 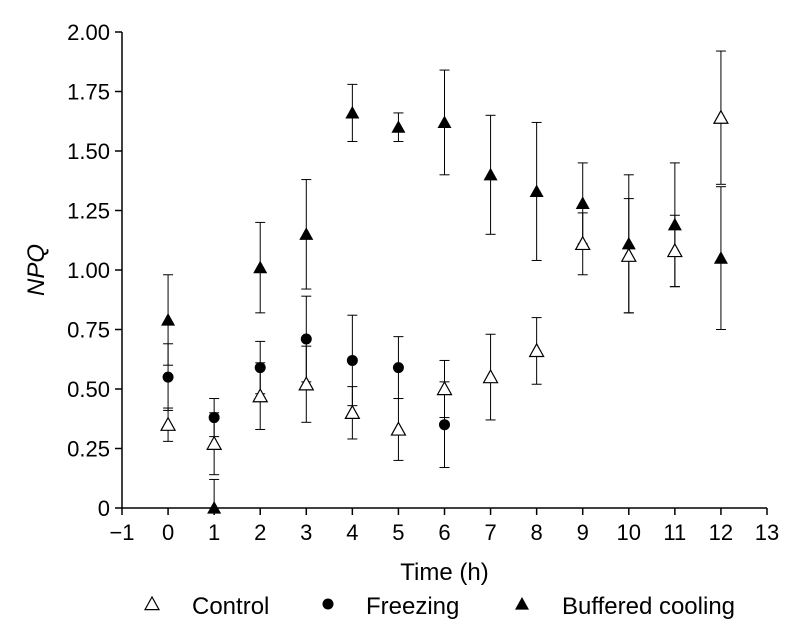 I want to click on x-tick-label: 10, so click(x=629, y=532).